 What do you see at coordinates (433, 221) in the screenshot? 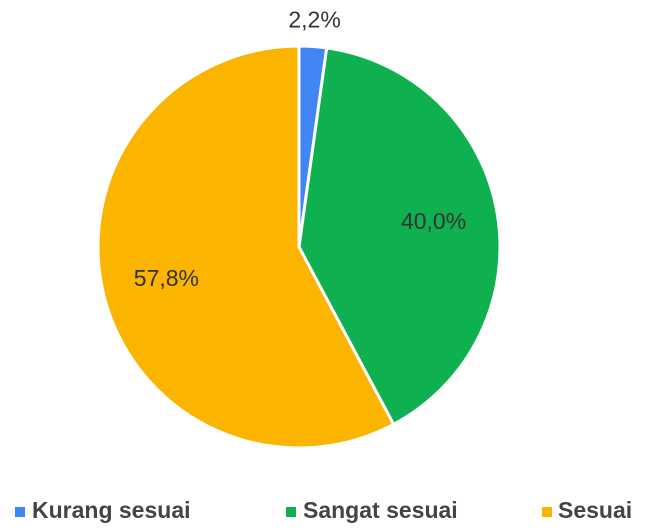
I see `slice-label: 40,0%` at bounding box center [433, 221].